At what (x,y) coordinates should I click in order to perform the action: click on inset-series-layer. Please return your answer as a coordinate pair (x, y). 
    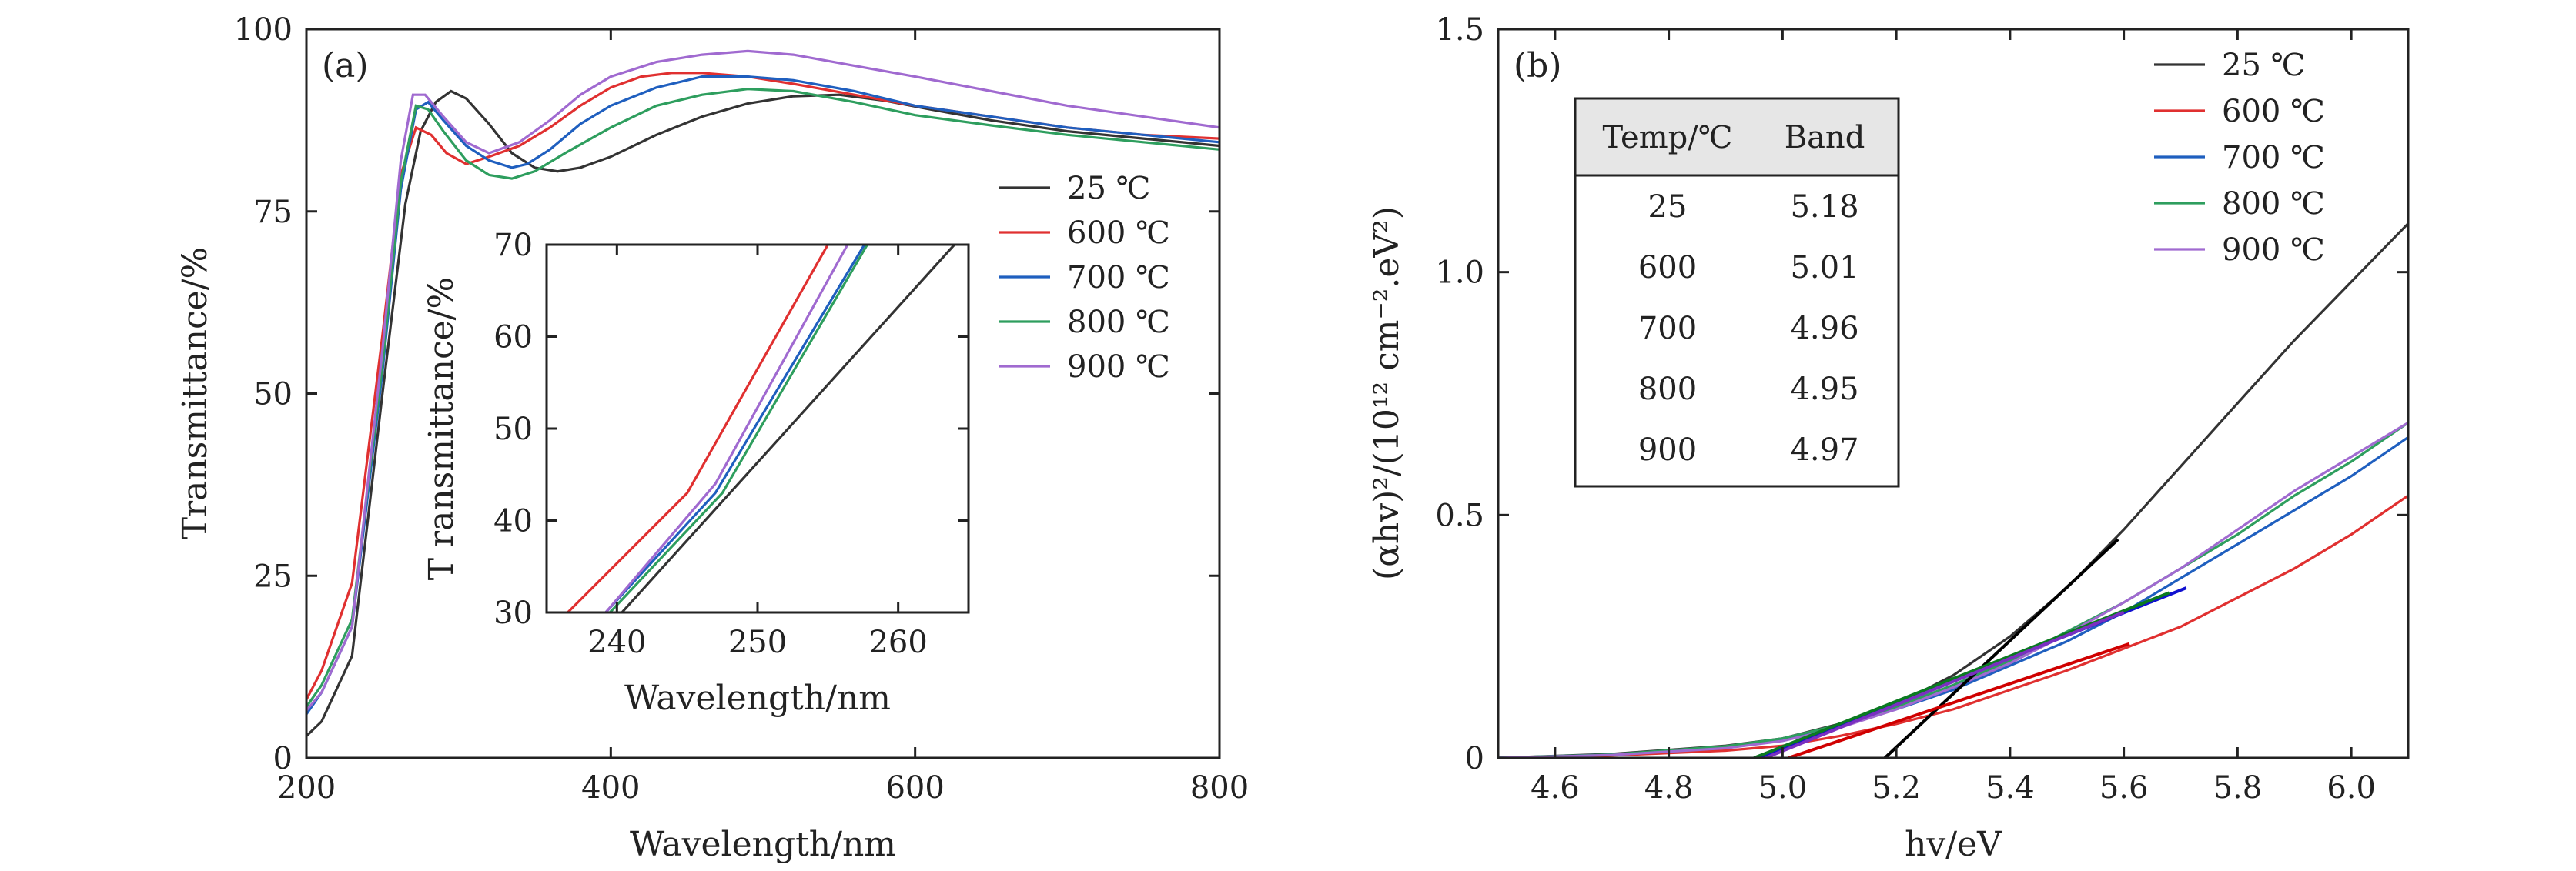
    Looking at the image, I should click on (761, 429).